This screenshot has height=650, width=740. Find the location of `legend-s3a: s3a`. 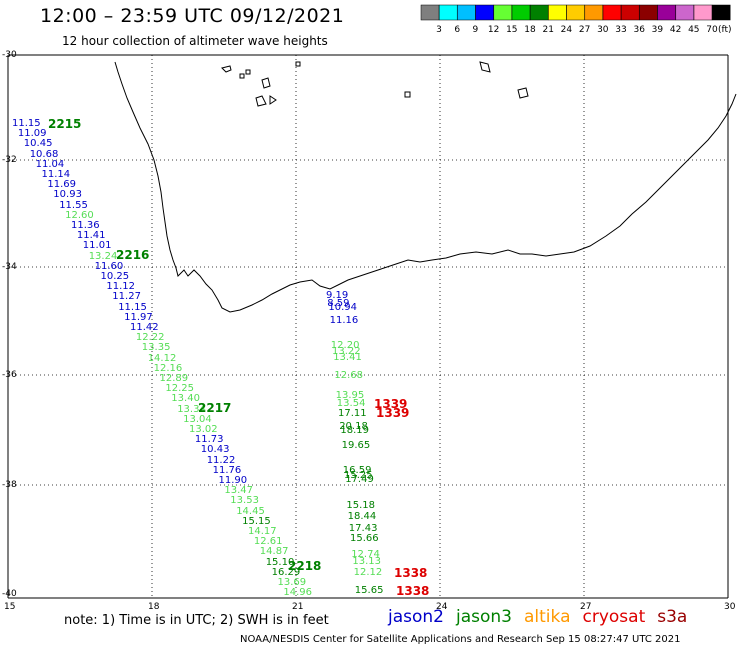

legend-s3a: s3a is located at coordinates (672, 617).